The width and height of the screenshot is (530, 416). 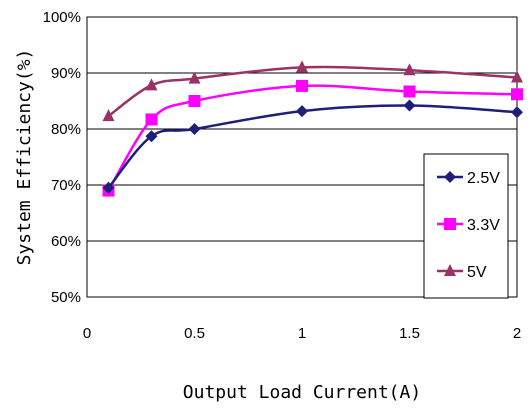 What do you see at coordinates (66, 185) in the screenshot?
I see `y-tick-label: 70%` at bounding box center [66, 185].